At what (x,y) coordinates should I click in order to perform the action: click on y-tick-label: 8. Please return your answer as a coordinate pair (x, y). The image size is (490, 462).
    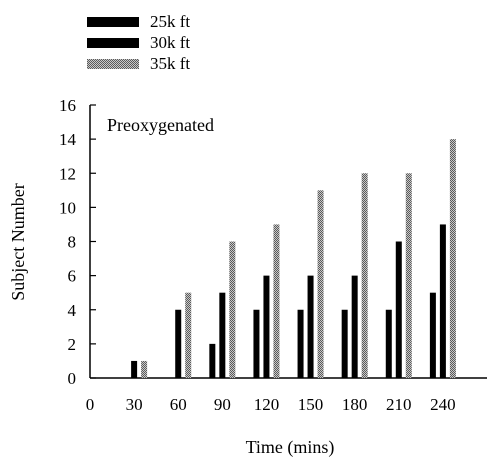
    Looking at the image, I should click on (72, 242).